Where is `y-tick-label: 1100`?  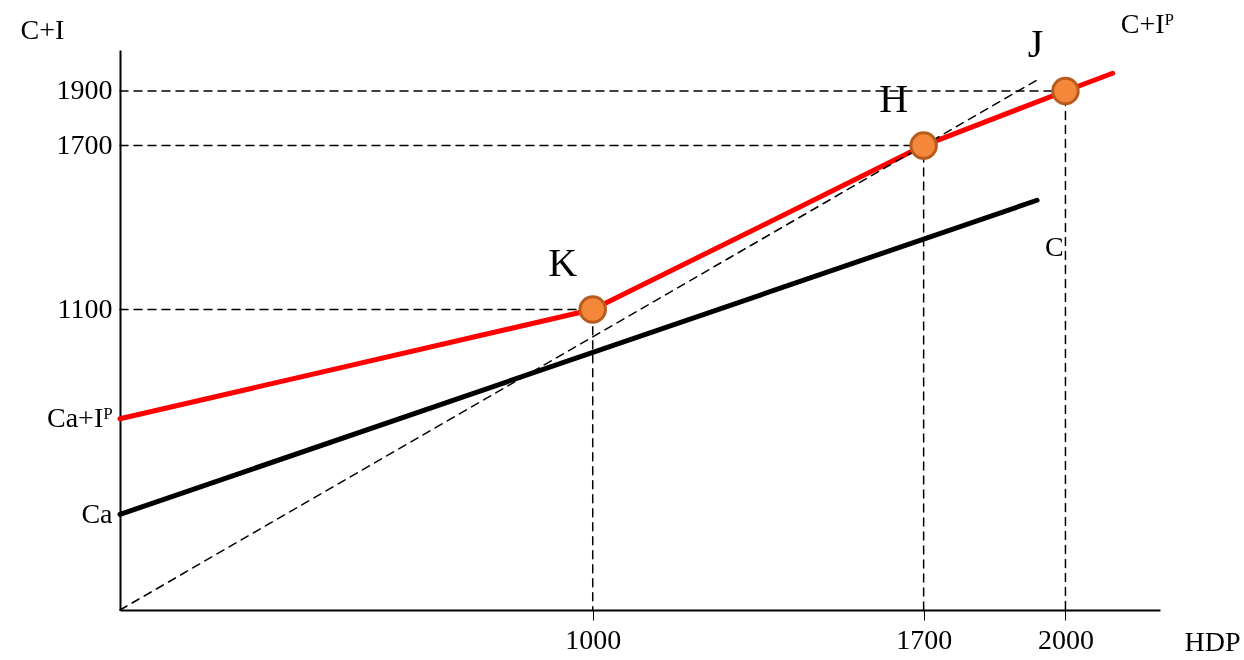
y-tick-label: 1100 is located at coordinates (85, 309).